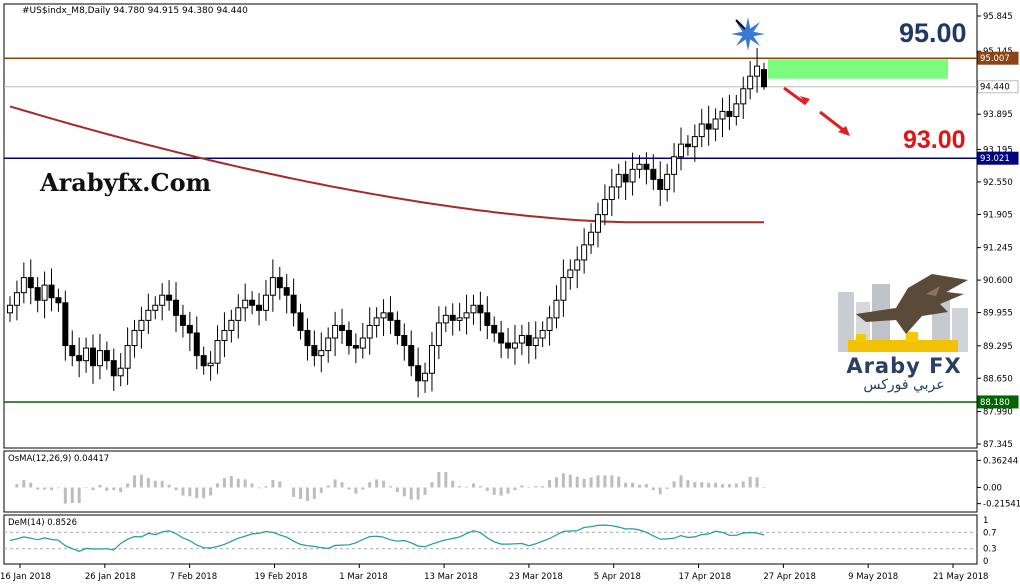 This screenshot has width=1020, height=588. I want to click on dem-label: DeM(14) 0.8526, so click(43, 523).